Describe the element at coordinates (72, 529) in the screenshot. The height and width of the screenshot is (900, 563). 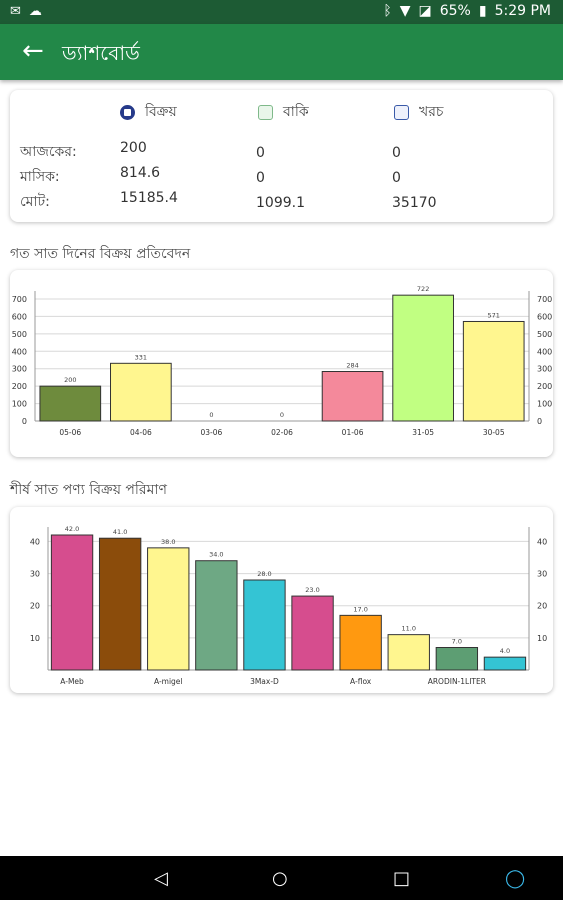
I see `data-label: 42.0` at that location.